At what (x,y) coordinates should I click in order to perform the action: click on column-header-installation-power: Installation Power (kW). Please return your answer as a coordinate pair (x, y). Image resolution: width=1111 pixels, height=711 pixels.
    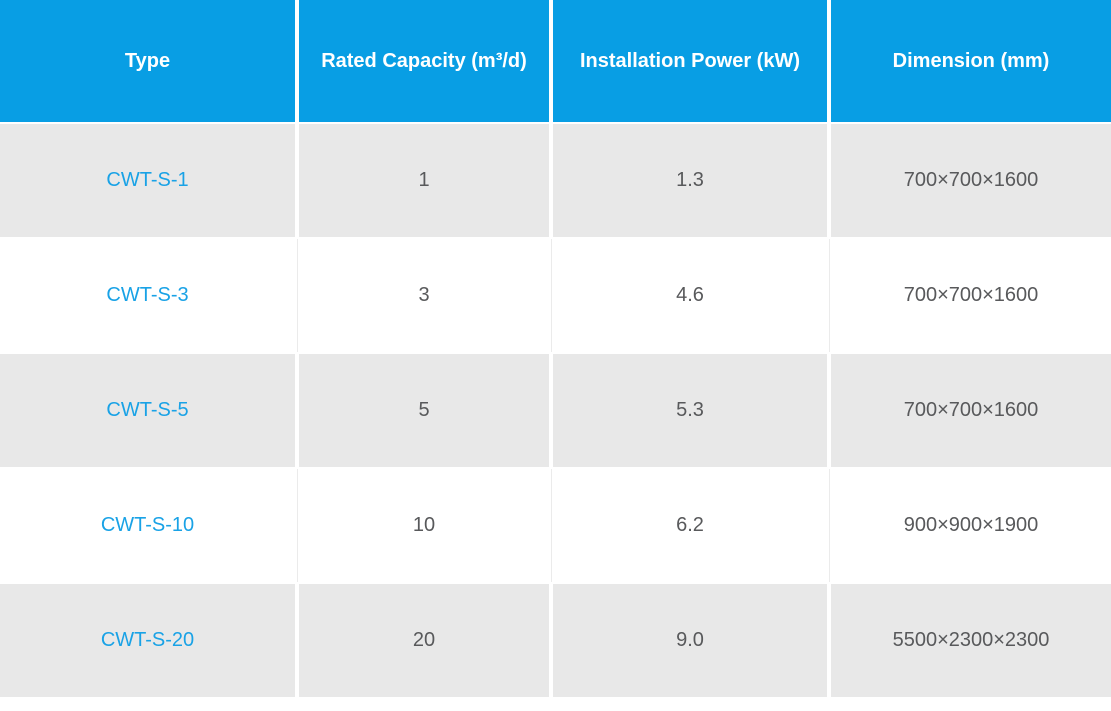
    Looking at the image, I should click on (690, 61).